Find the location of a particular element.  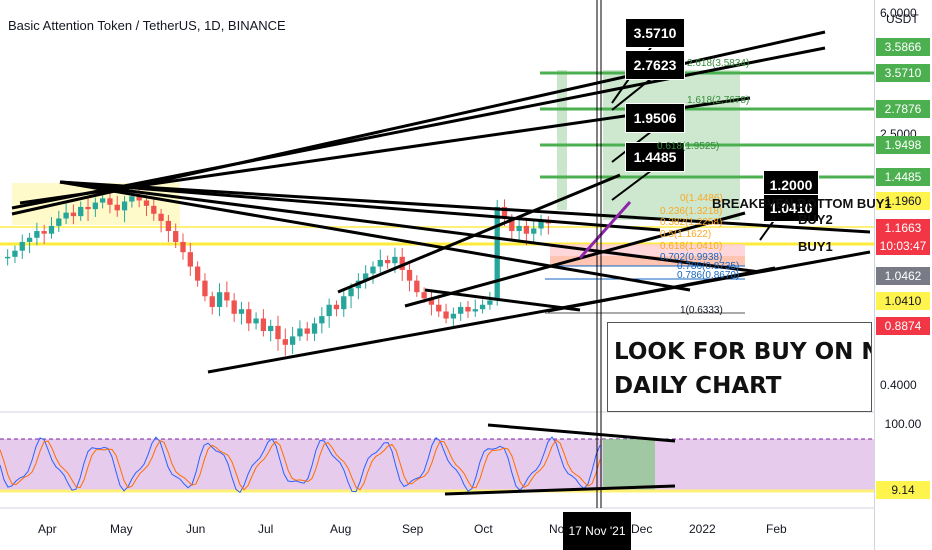

price-label: 10:03:47 is located at coordinates (903, 246).